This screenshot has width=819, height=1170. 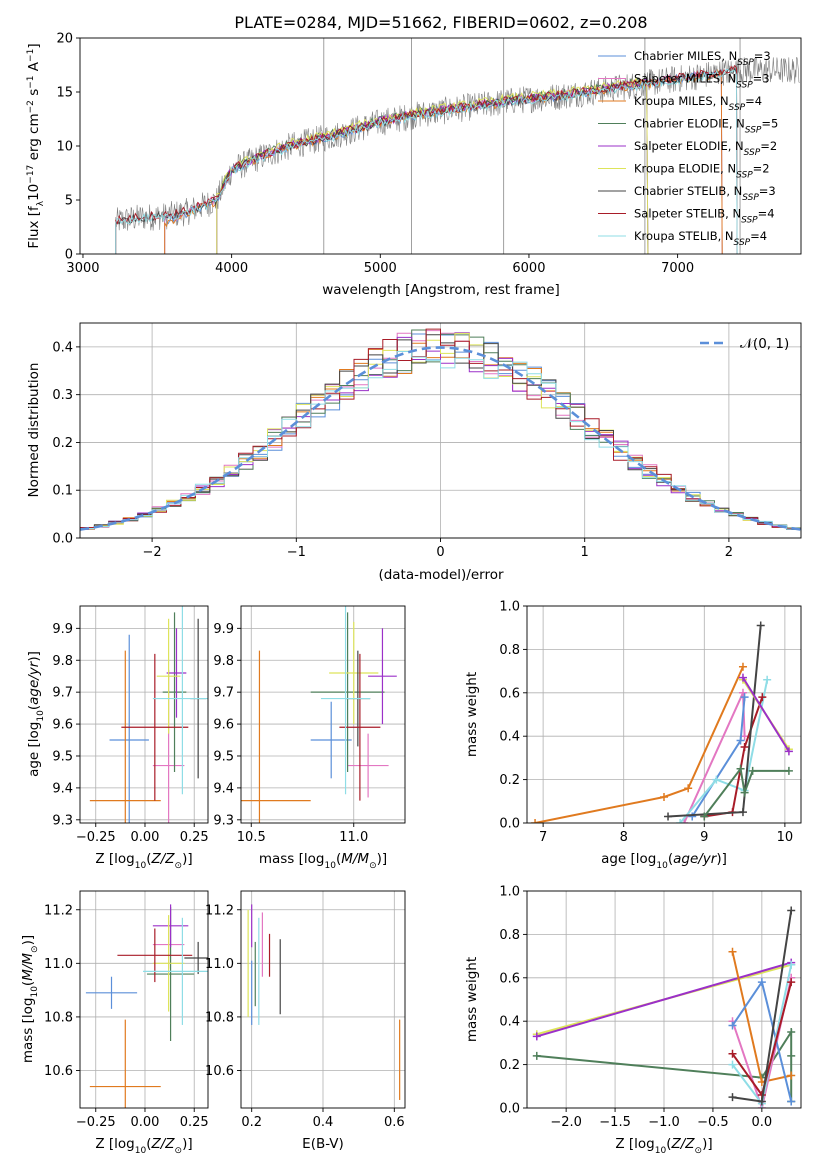 What do you see at coordinates (30, 999) in the screenshot?
I see `mass-vs-Z-ylabel: mass [log10(M/M⊙)]` at bounding box center [30, 999].